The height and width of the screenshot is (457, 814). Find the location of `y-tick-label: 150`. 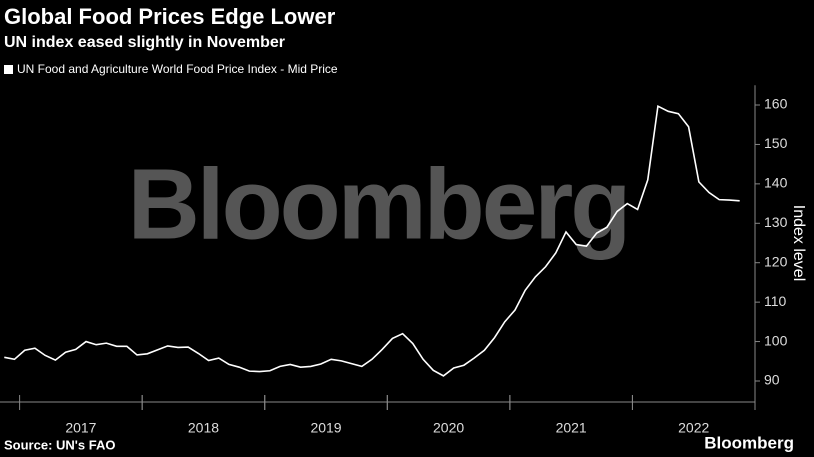

y-tick-label: 150 is located at coordinates (776, 143).